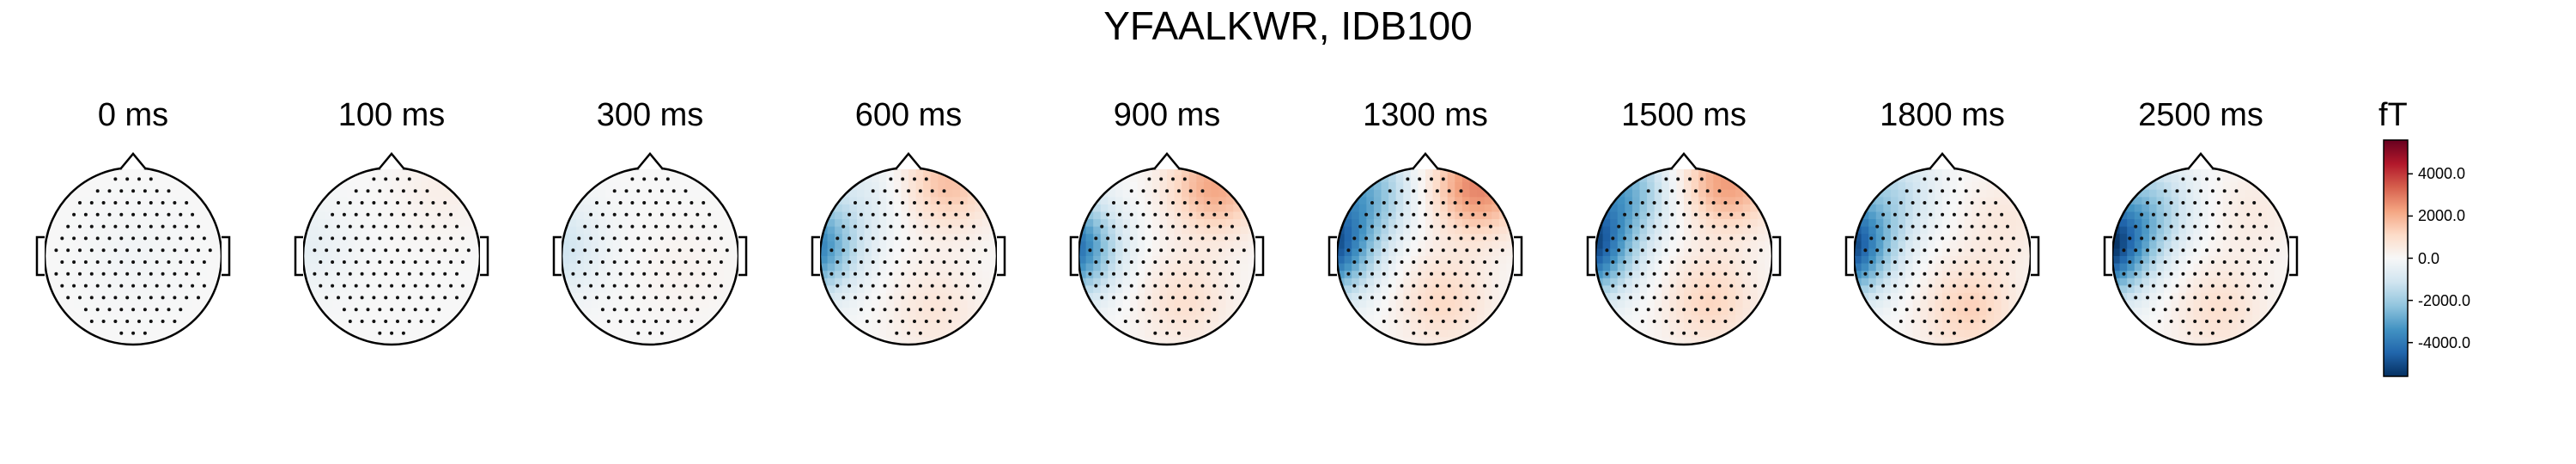  Describe the element at coordinates (2442, 216) in the screenshot. I see `colorbar-tick-label: 2000.0` at that location.